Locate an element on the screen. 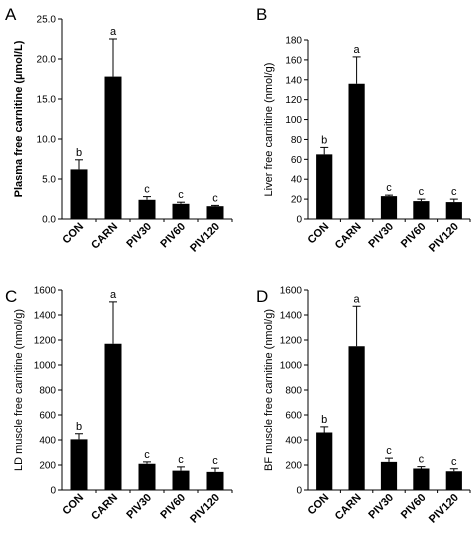 The height and width of the screenshot is (533, 473). y-tick-label: 25.0 is located at coordinates (47, 20).